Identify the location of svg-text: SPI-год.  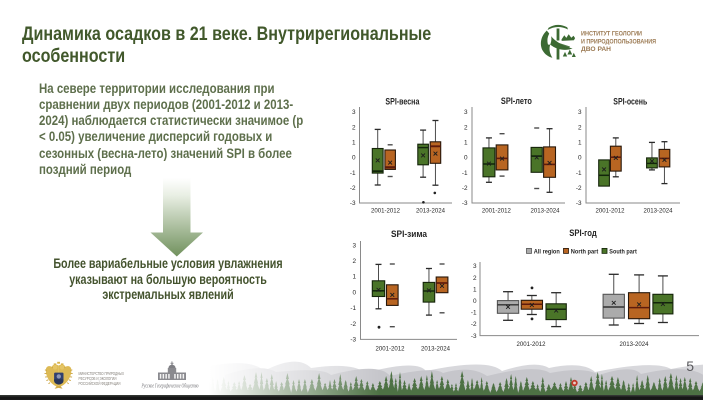
(583, 232).